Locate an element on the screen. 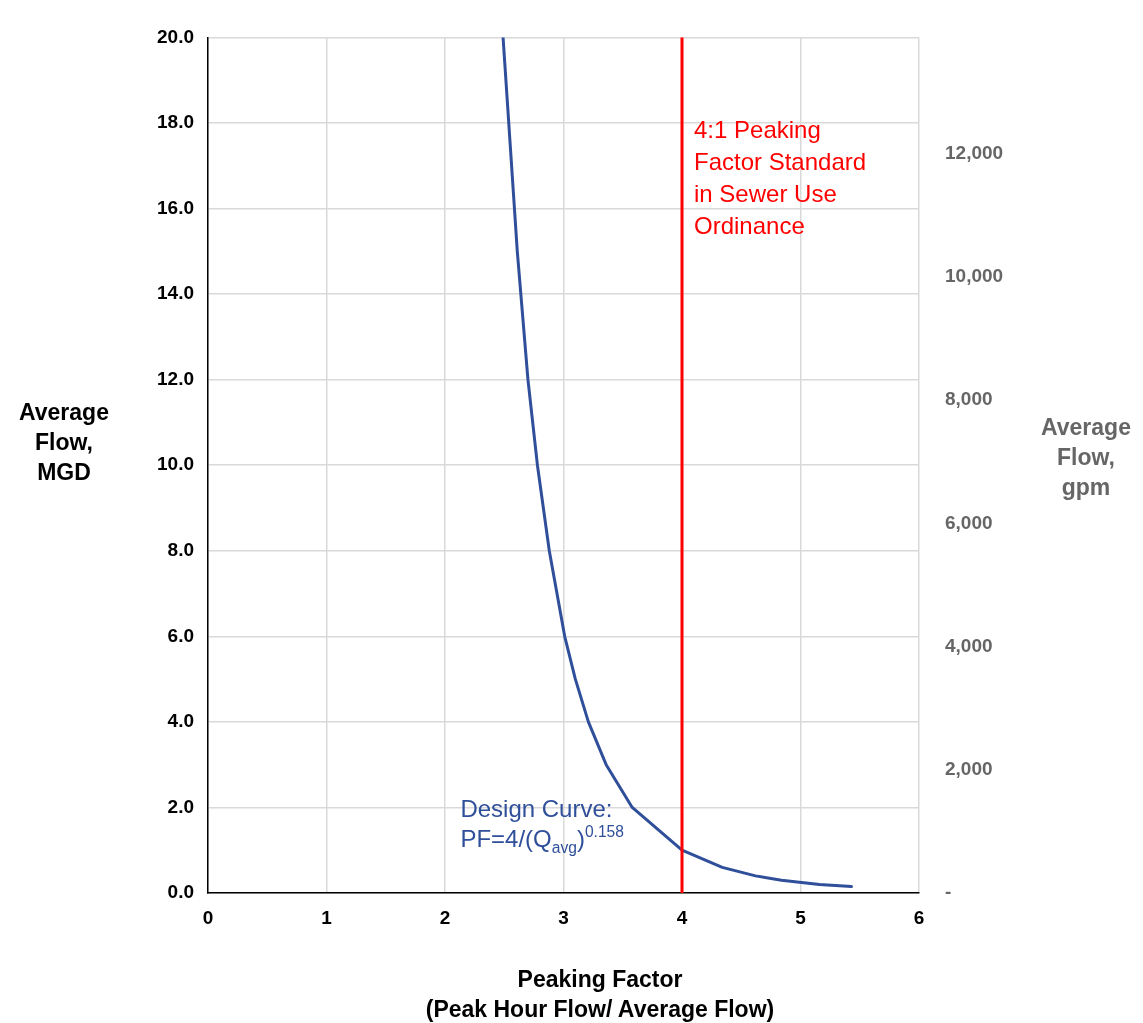 This screenshot has width=1143, height=1023. y-tick-label: 16.0 is located at coordinates (175, 207).